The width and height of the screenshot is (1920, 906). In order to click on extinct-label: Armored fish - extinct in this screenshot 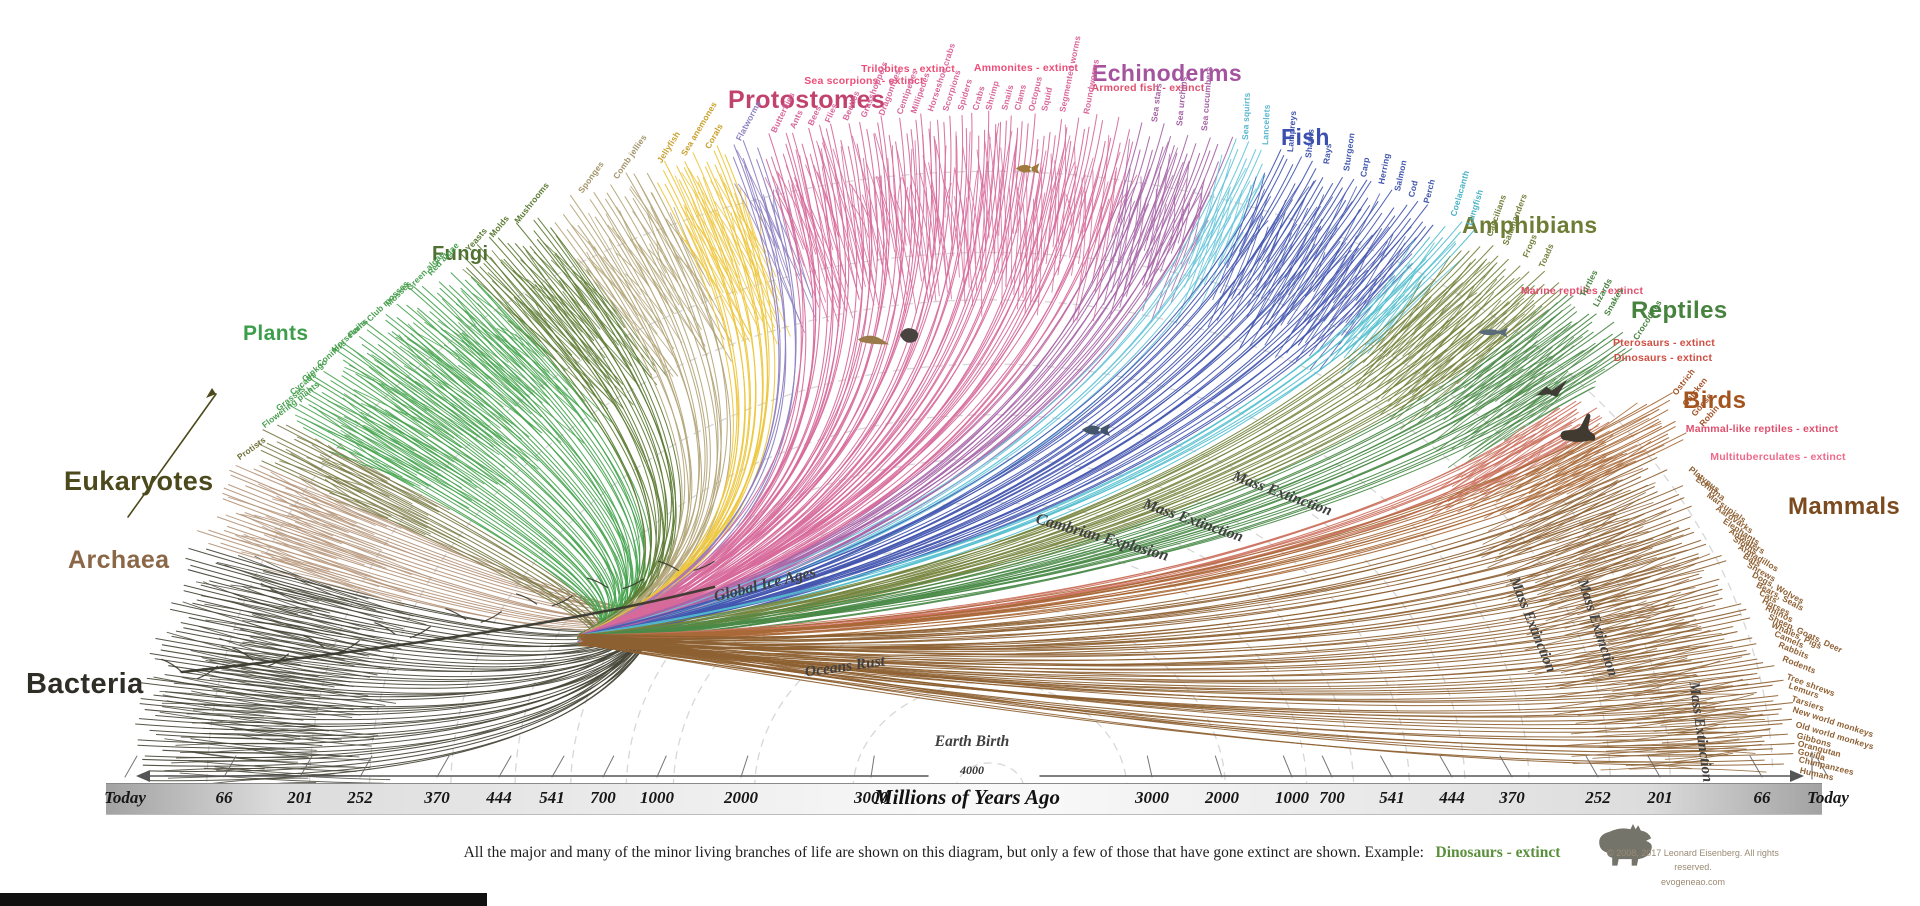, I will do `click(1148, 88)`.